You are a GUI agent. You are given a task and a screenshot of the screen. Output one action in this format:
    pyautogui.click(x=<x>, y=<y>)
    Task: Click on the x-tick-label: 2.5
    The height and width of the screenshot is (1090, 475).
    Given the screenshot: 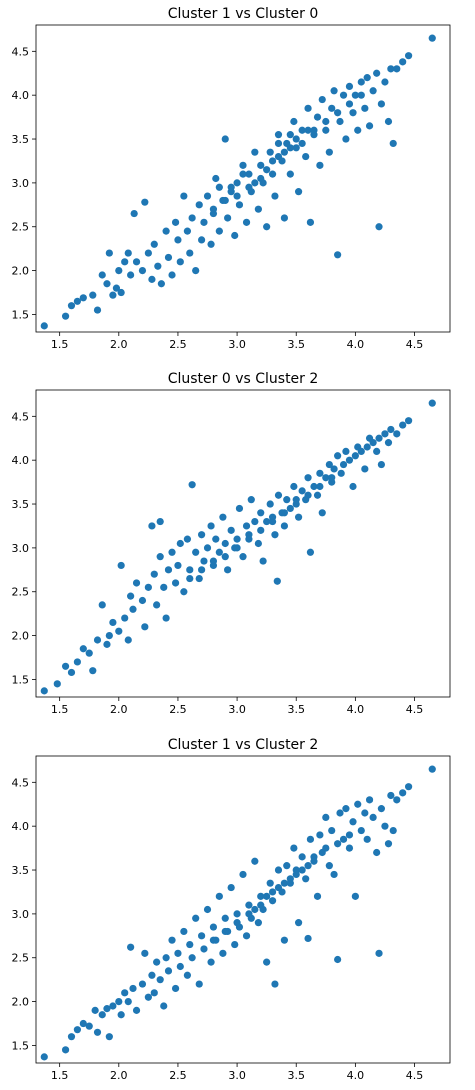 What is the action you would take?
    pyautogui.click(x=178, y=1075)
    